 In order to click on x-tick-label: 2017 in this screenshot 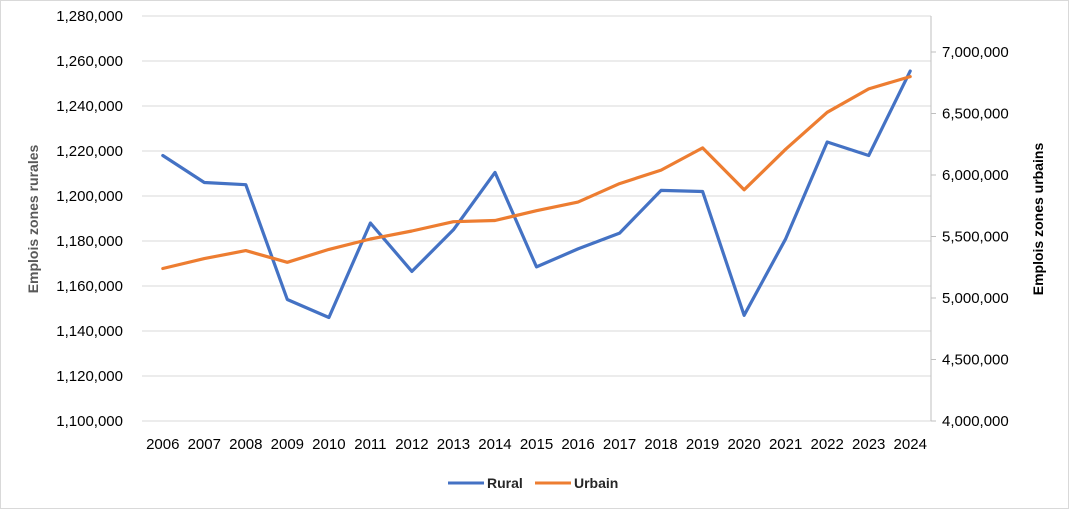, I will do `click(619, 444)`.